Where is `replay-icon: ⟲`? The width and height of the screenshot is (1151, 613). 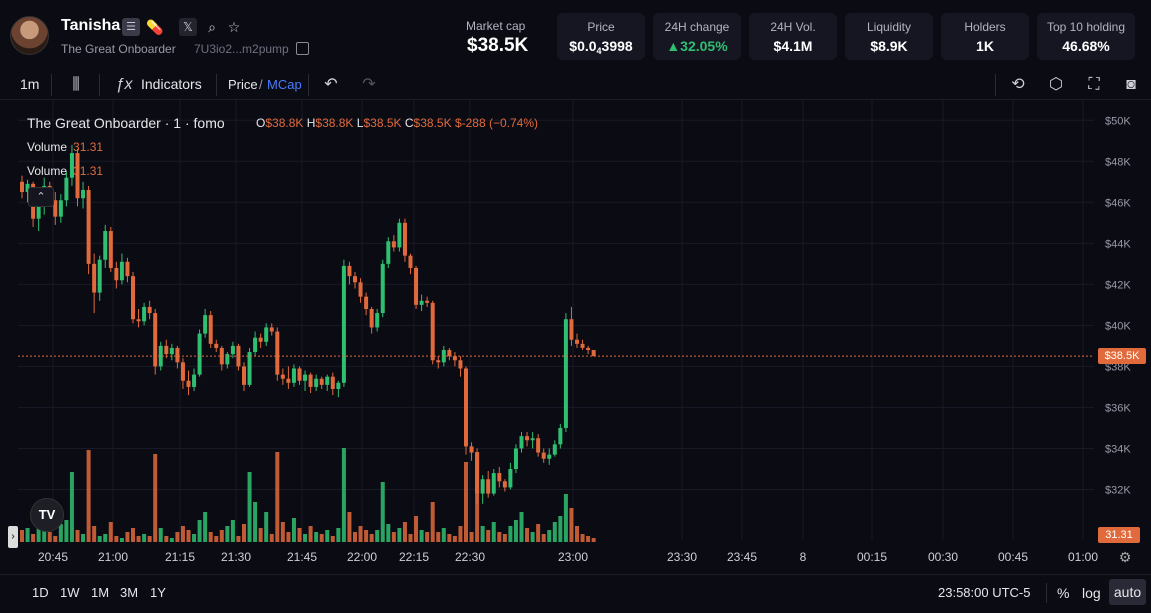 replay-icon: ⟲ is located at coordinates (1018, 84).